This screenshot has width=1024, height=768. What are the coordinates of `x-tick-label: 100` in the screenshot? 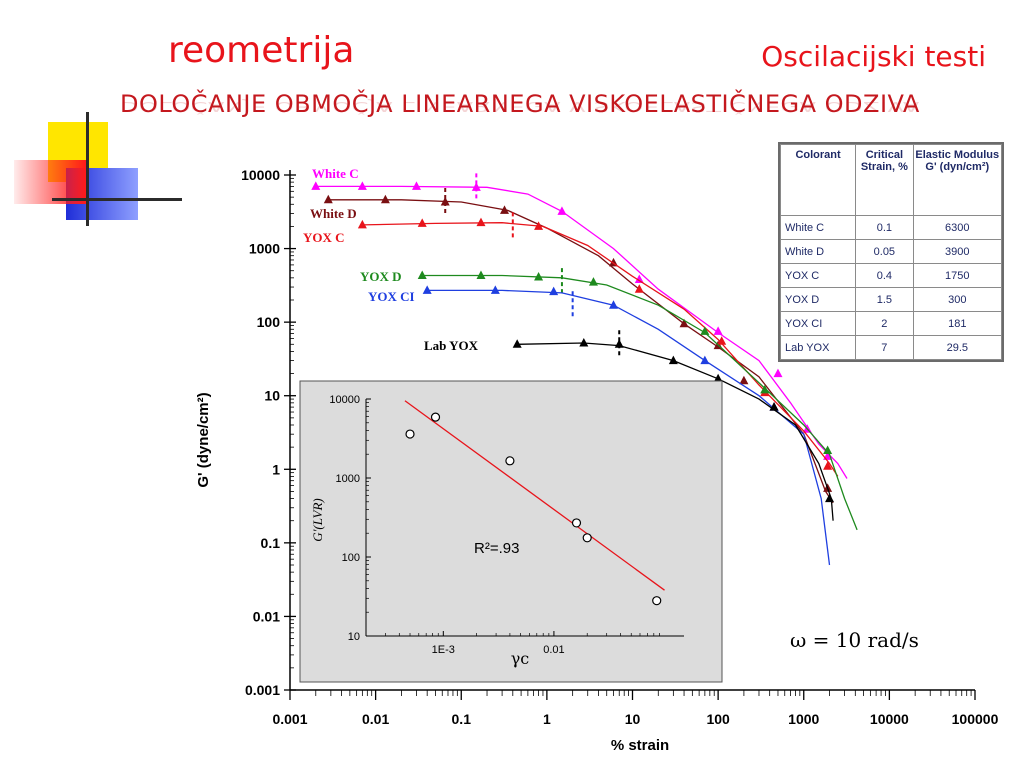 It's located at (718, 719).